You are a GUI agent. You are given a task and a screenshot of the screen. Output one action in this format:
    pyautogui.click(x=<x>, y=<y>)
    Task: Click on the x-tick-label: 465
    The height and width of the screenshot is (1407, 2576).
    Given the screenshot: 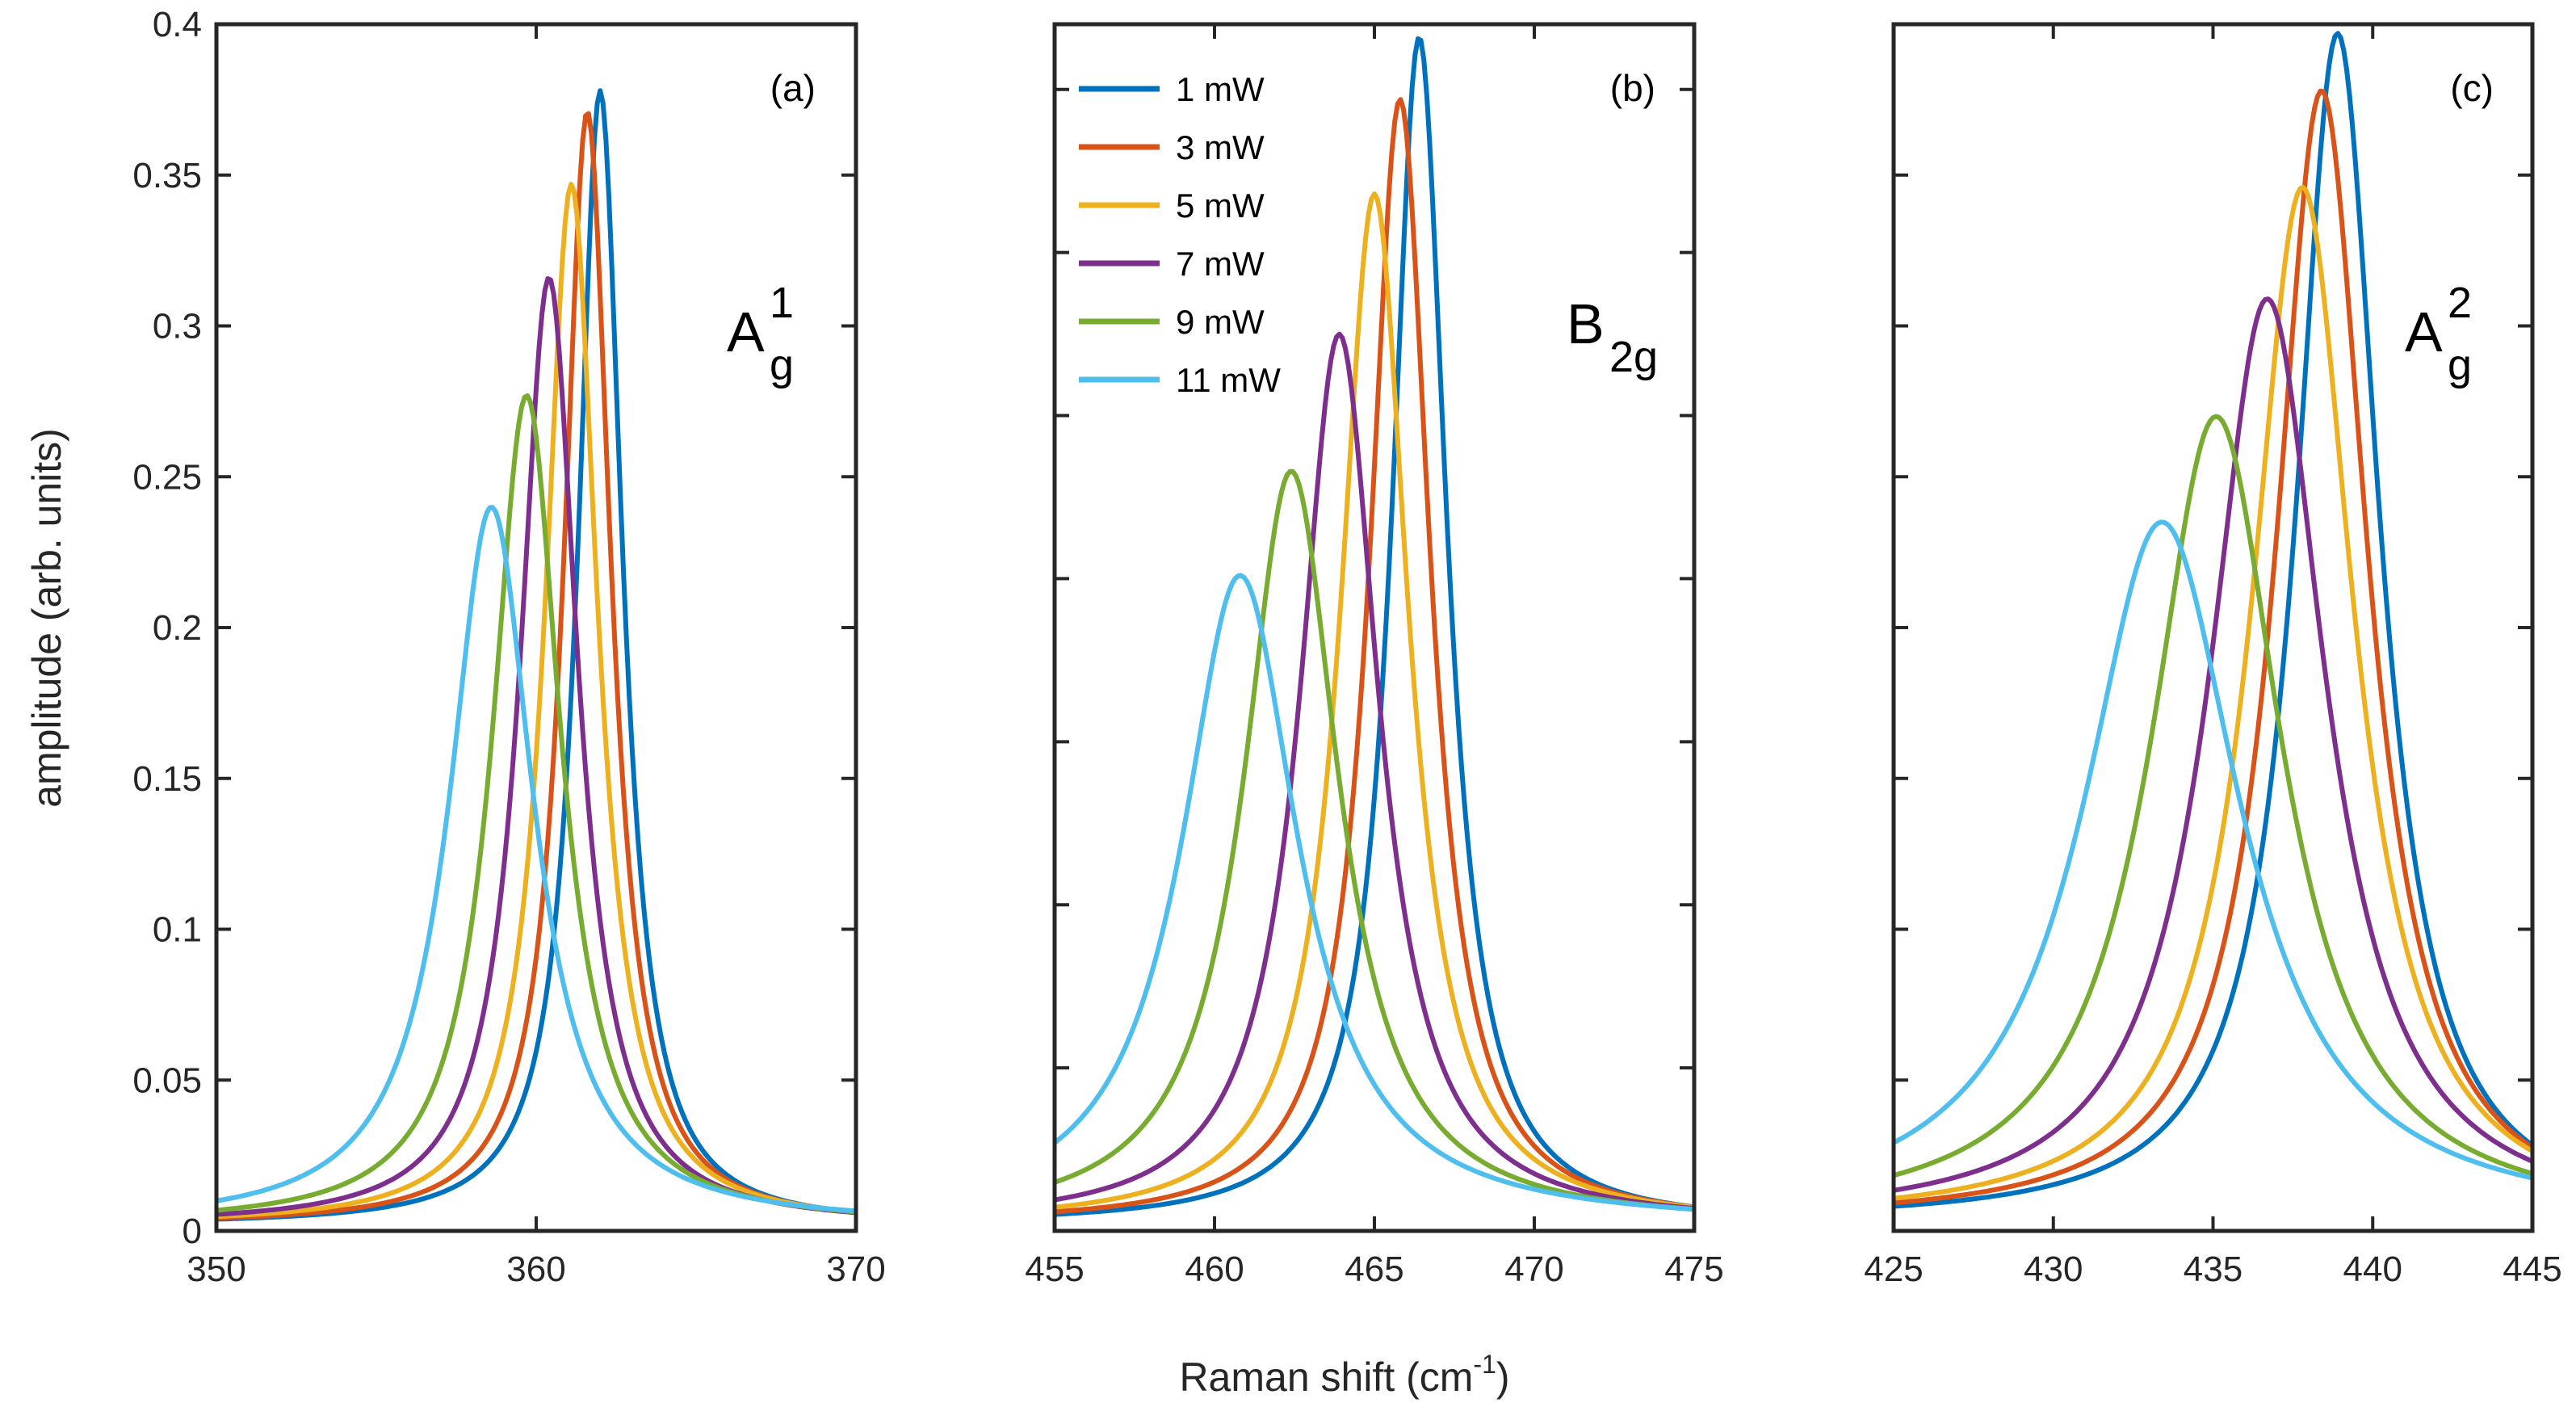 What is the action you would take?
    pyautogui.click(x=1374, y=1269)
    